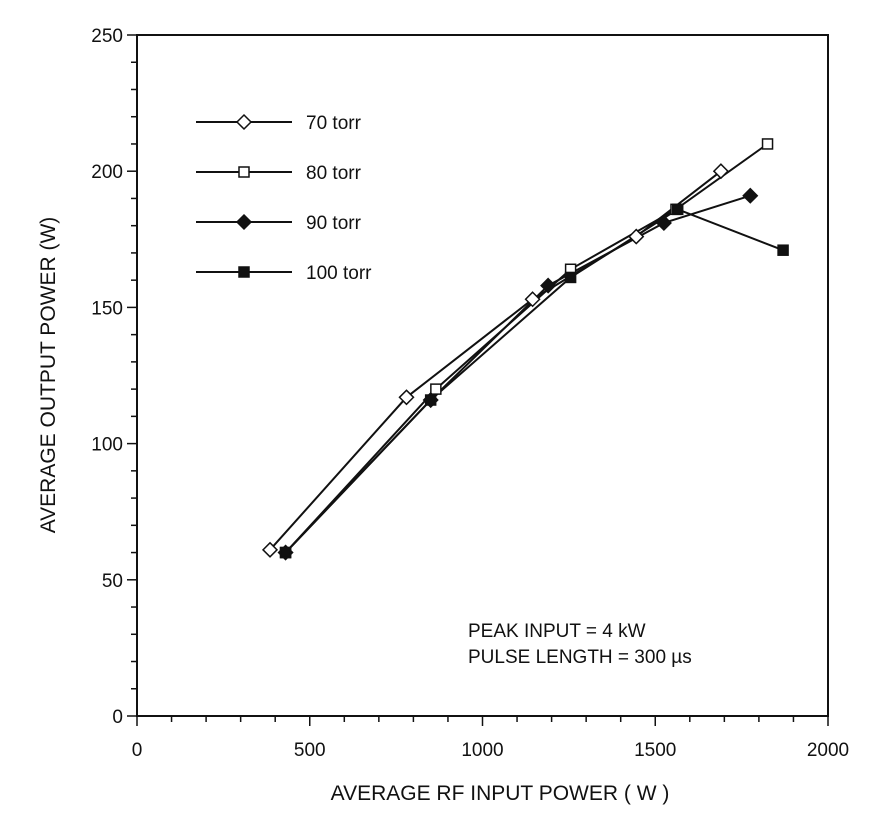  I want to click on y-tick-label: 50, so click(112, 581).